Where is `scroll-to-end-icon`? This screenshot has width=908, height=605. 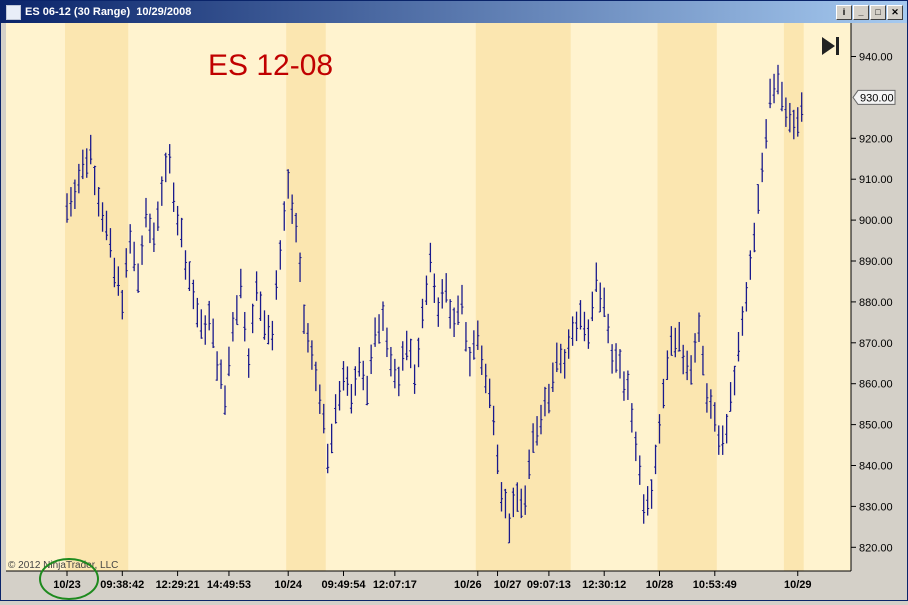
scroll-to-end-icon is located at coordinates (830, 46).